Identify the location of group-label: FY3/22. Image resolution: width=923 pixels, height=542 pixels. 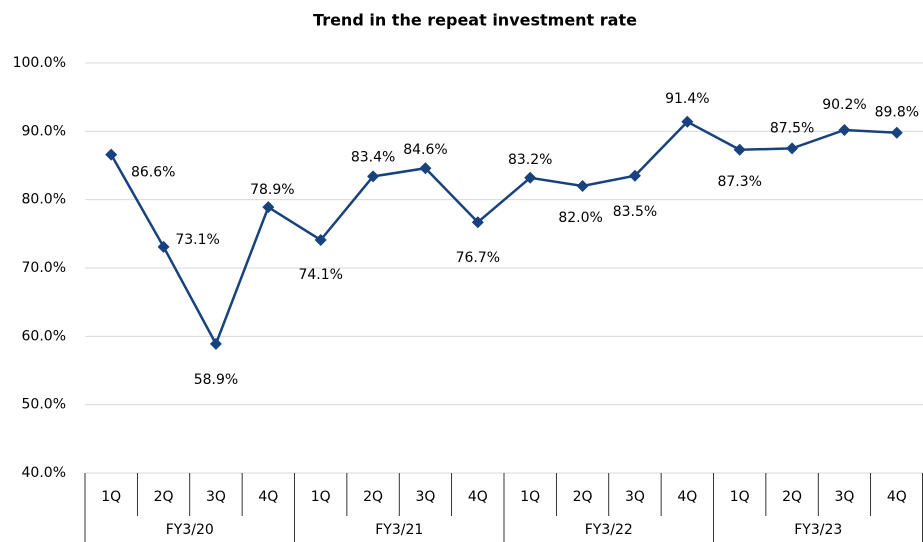
(609, 530).